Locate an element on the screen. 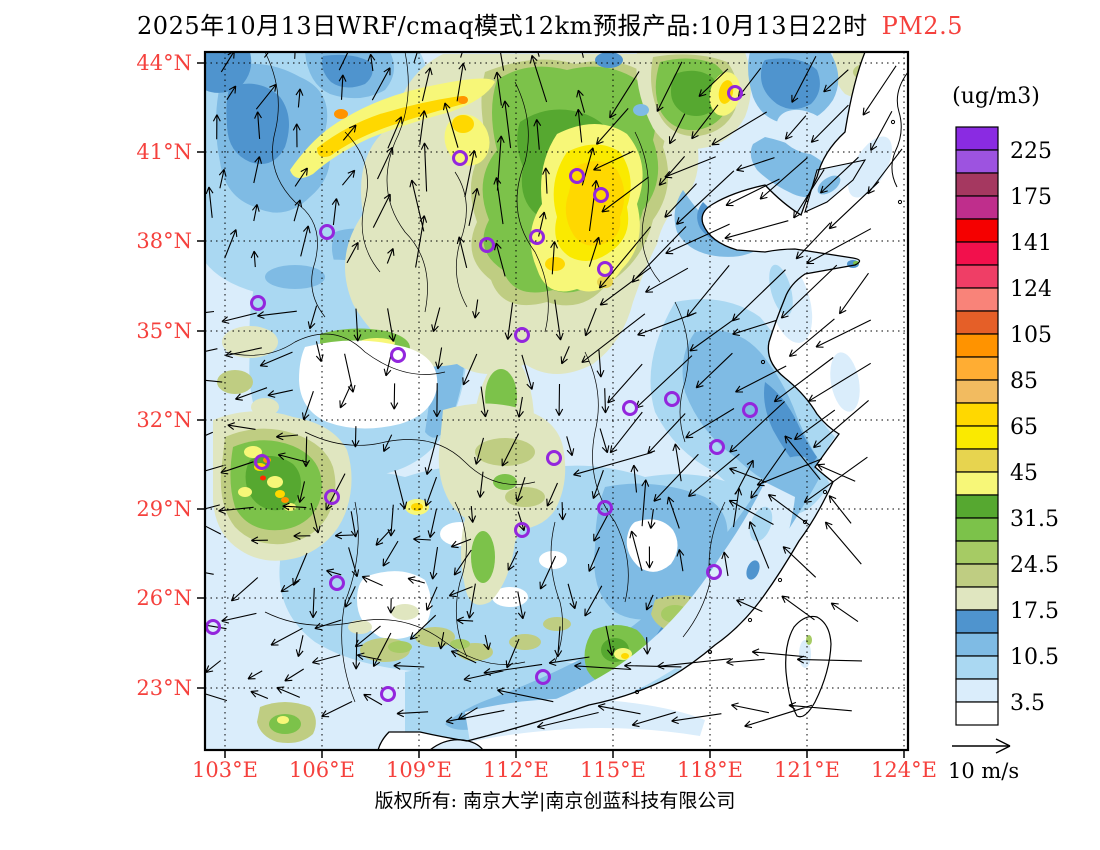  copyright: 版权所有: 南京大学|南京创蓝科技有限公司 is located at coordinates (555, 801).